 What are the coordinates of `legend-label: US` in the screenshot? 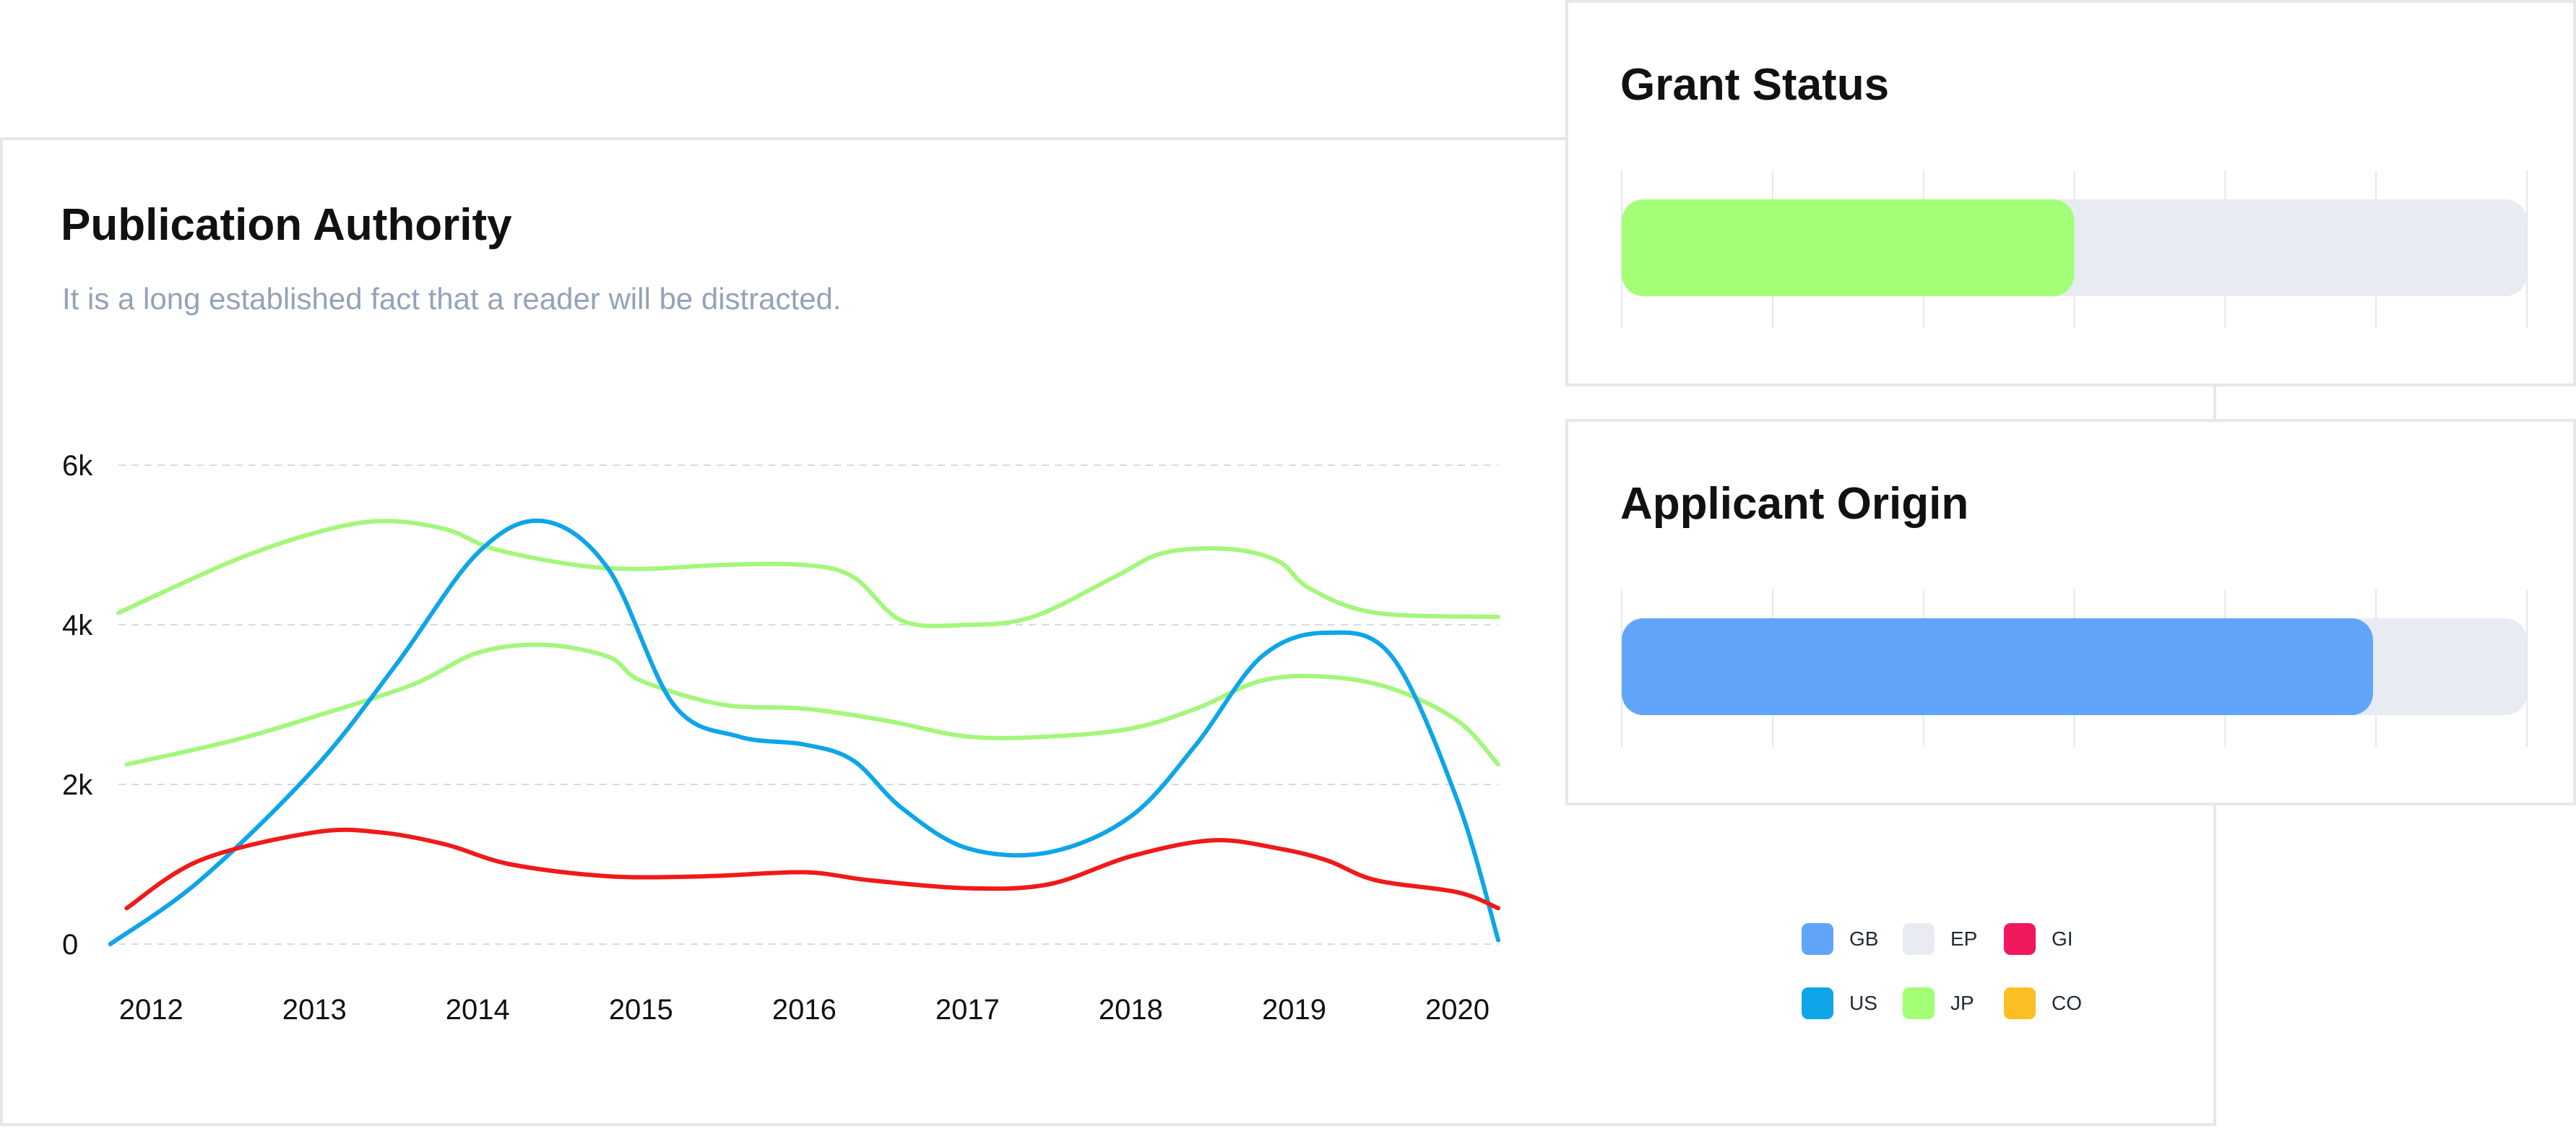 It's located at (1863, 1003).